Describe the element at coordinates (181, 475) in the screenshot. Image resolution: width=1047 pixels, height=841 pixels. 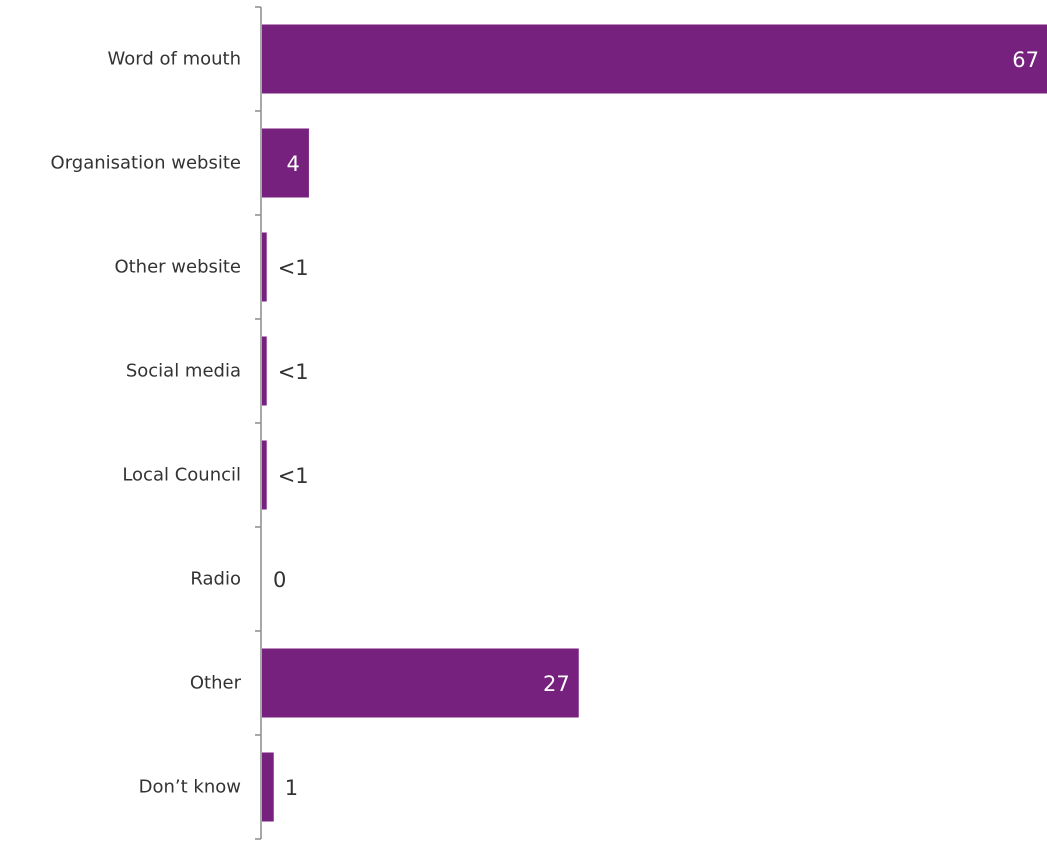
I see `category-label-local-council: Local Council` at that location.